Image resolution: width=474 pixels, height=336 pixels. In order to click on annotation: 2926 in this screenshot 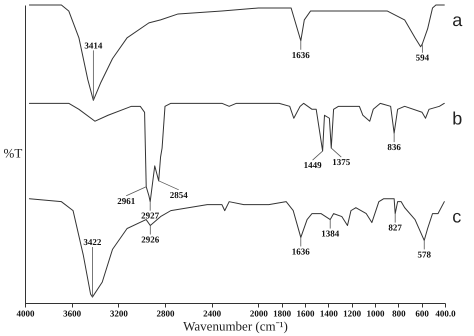, I will do `click(150, 239)`.